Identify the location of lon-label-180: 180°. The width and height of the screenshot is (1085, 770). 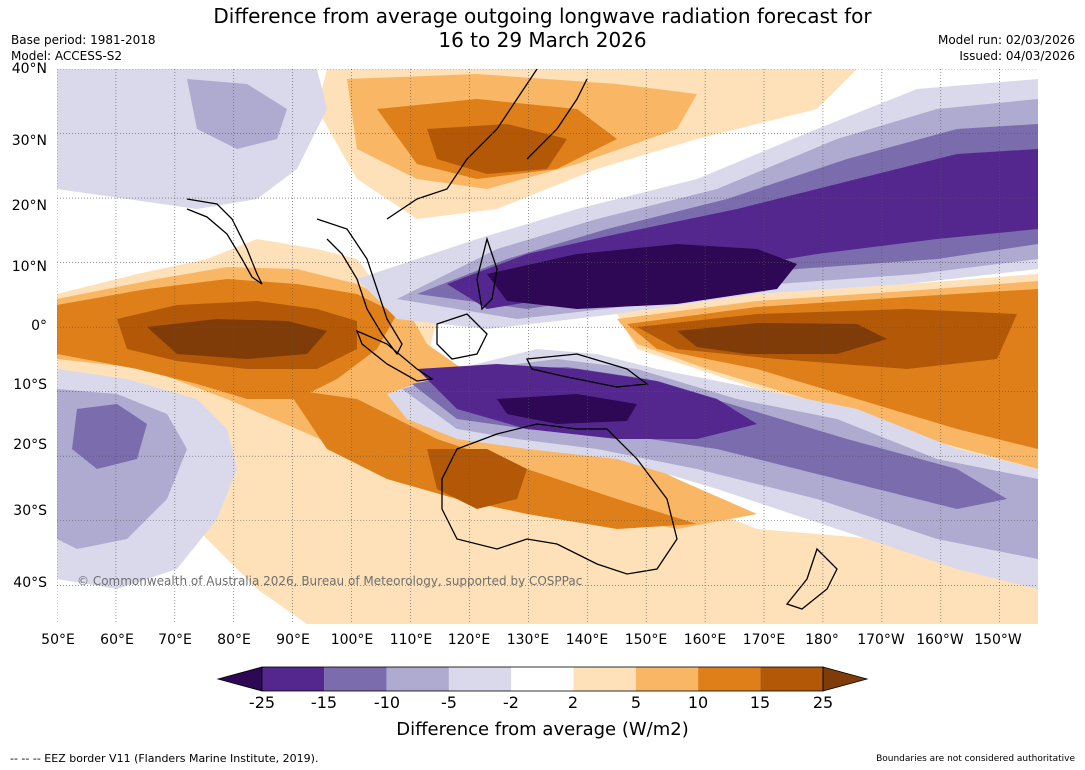
(822, 640).